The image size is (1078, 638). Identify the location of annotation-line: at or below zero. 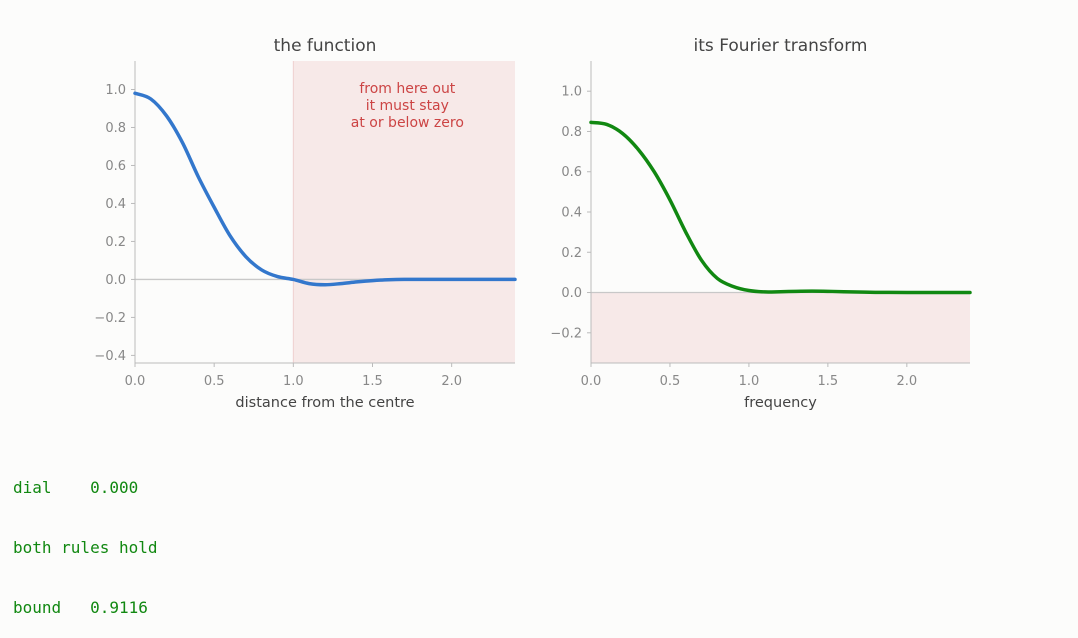
(407, 123).